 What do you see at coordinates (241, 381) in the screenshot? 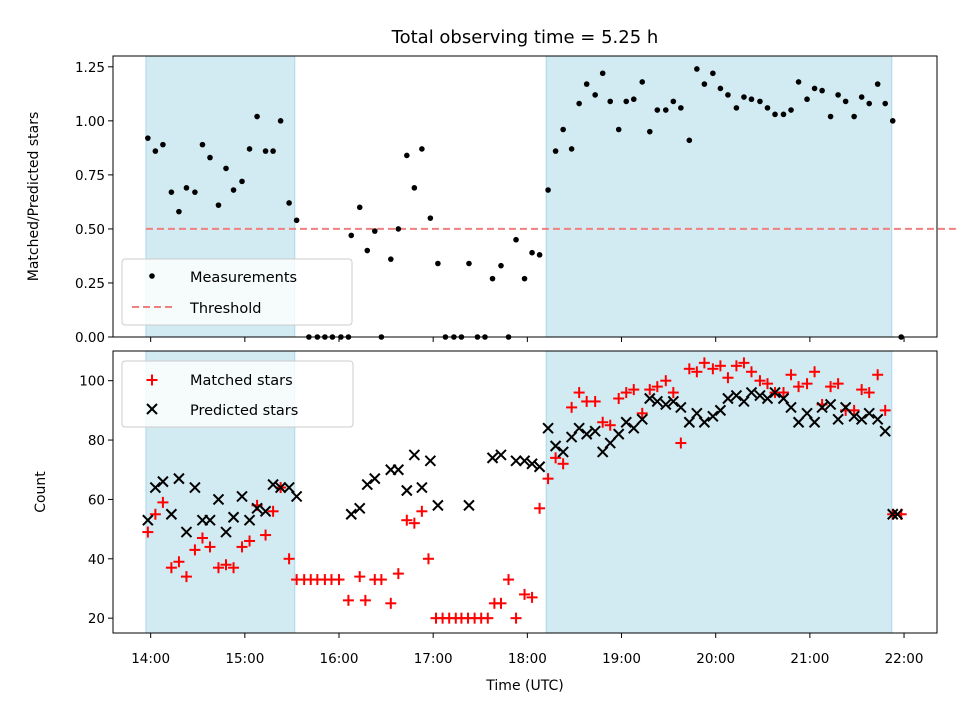
I see `legend-matched-label: Matched stars` at bounding box center [241, 381].